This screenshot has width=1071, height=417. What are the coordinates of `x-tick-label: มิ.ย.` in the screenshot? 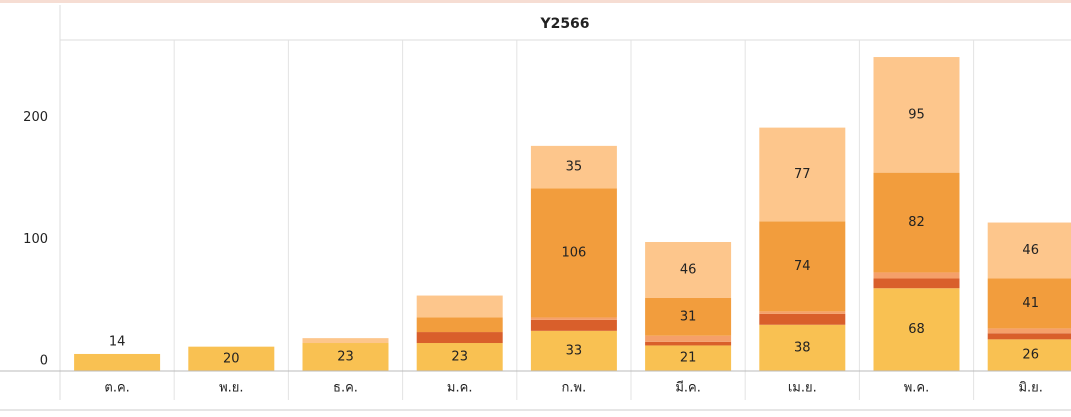 It's located at (1030, 388).